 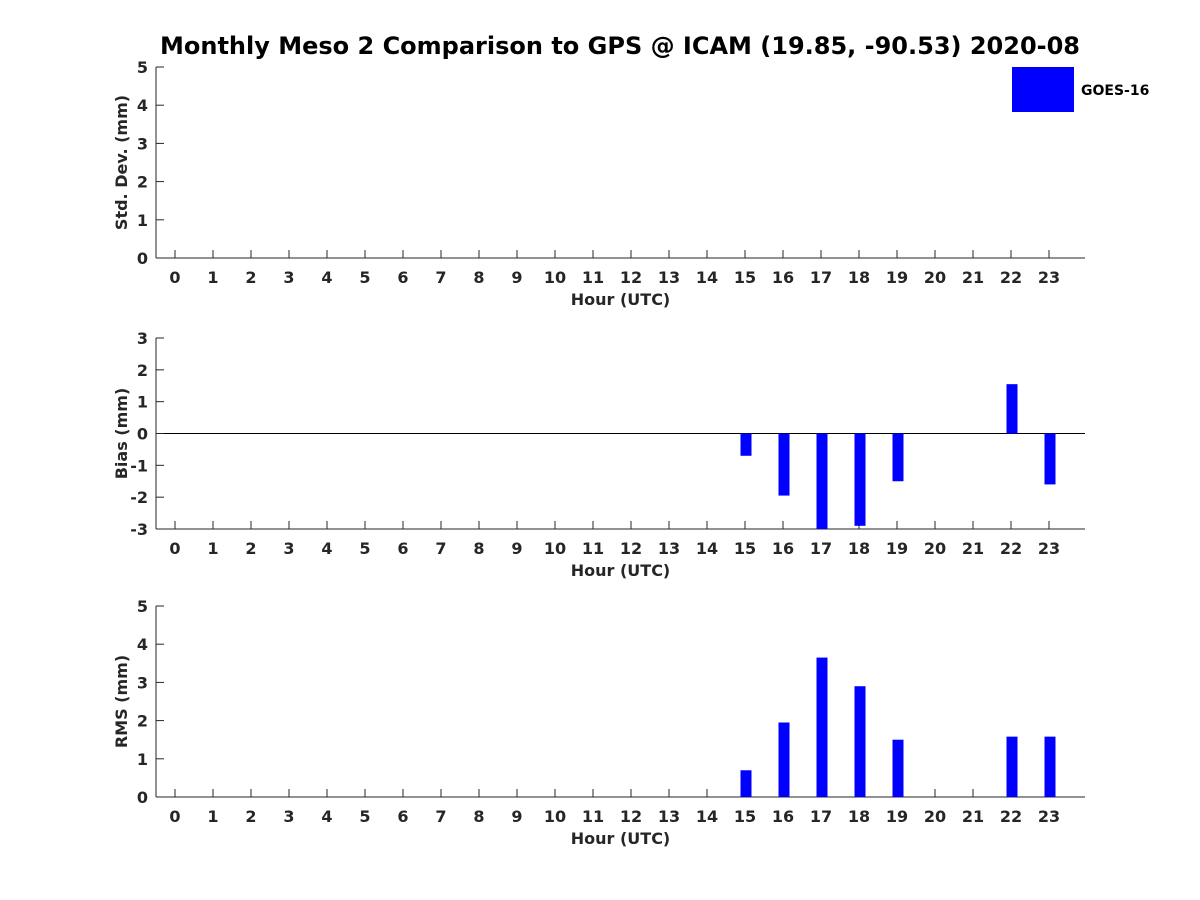 I want to click on y-tick-label: -3, so click(x=139, y=529).